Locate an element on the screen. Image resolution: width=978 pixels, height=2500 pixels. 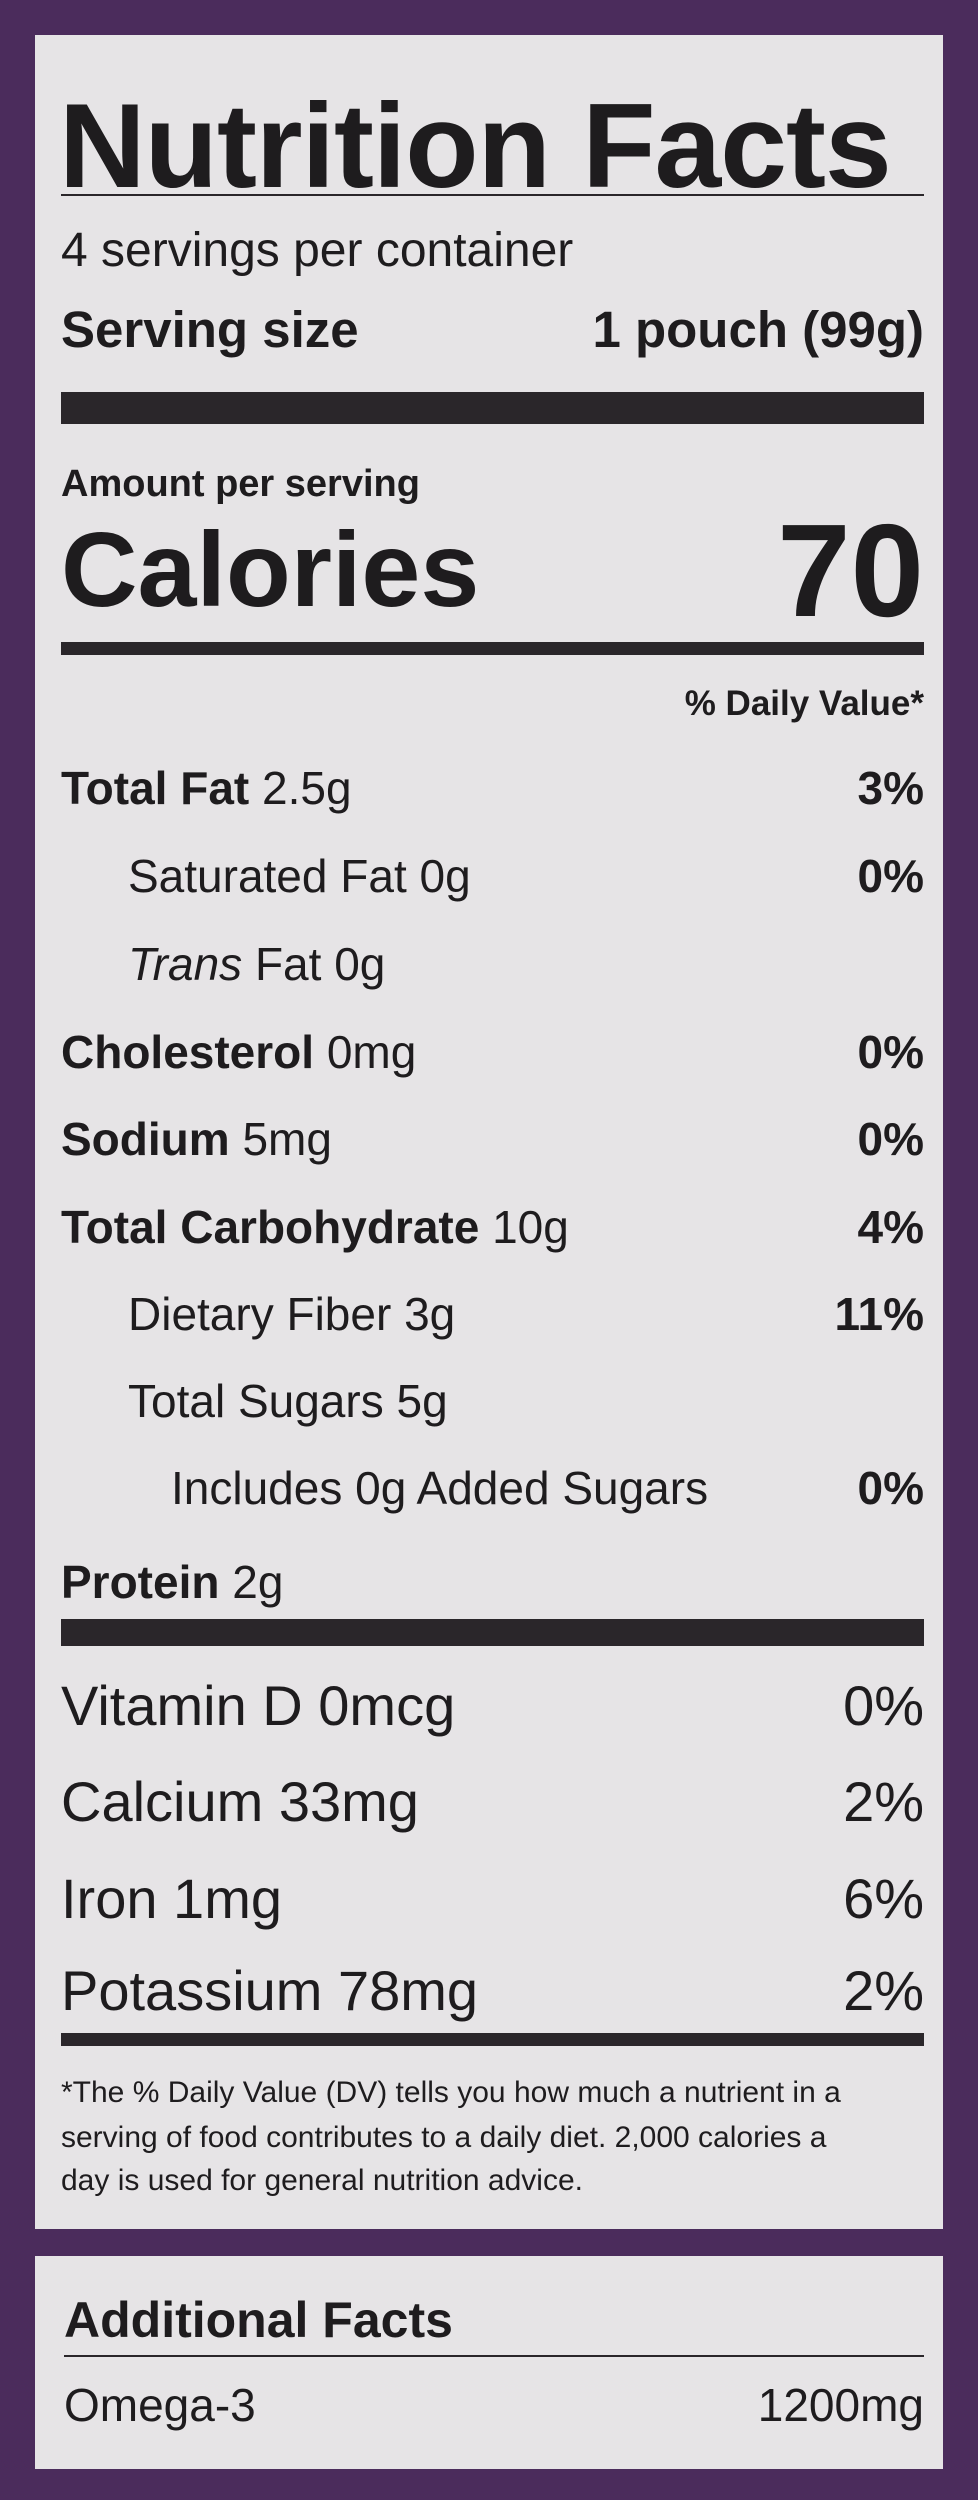
amount-per-serving: Amount per serving is located at coordinates (240, 484).